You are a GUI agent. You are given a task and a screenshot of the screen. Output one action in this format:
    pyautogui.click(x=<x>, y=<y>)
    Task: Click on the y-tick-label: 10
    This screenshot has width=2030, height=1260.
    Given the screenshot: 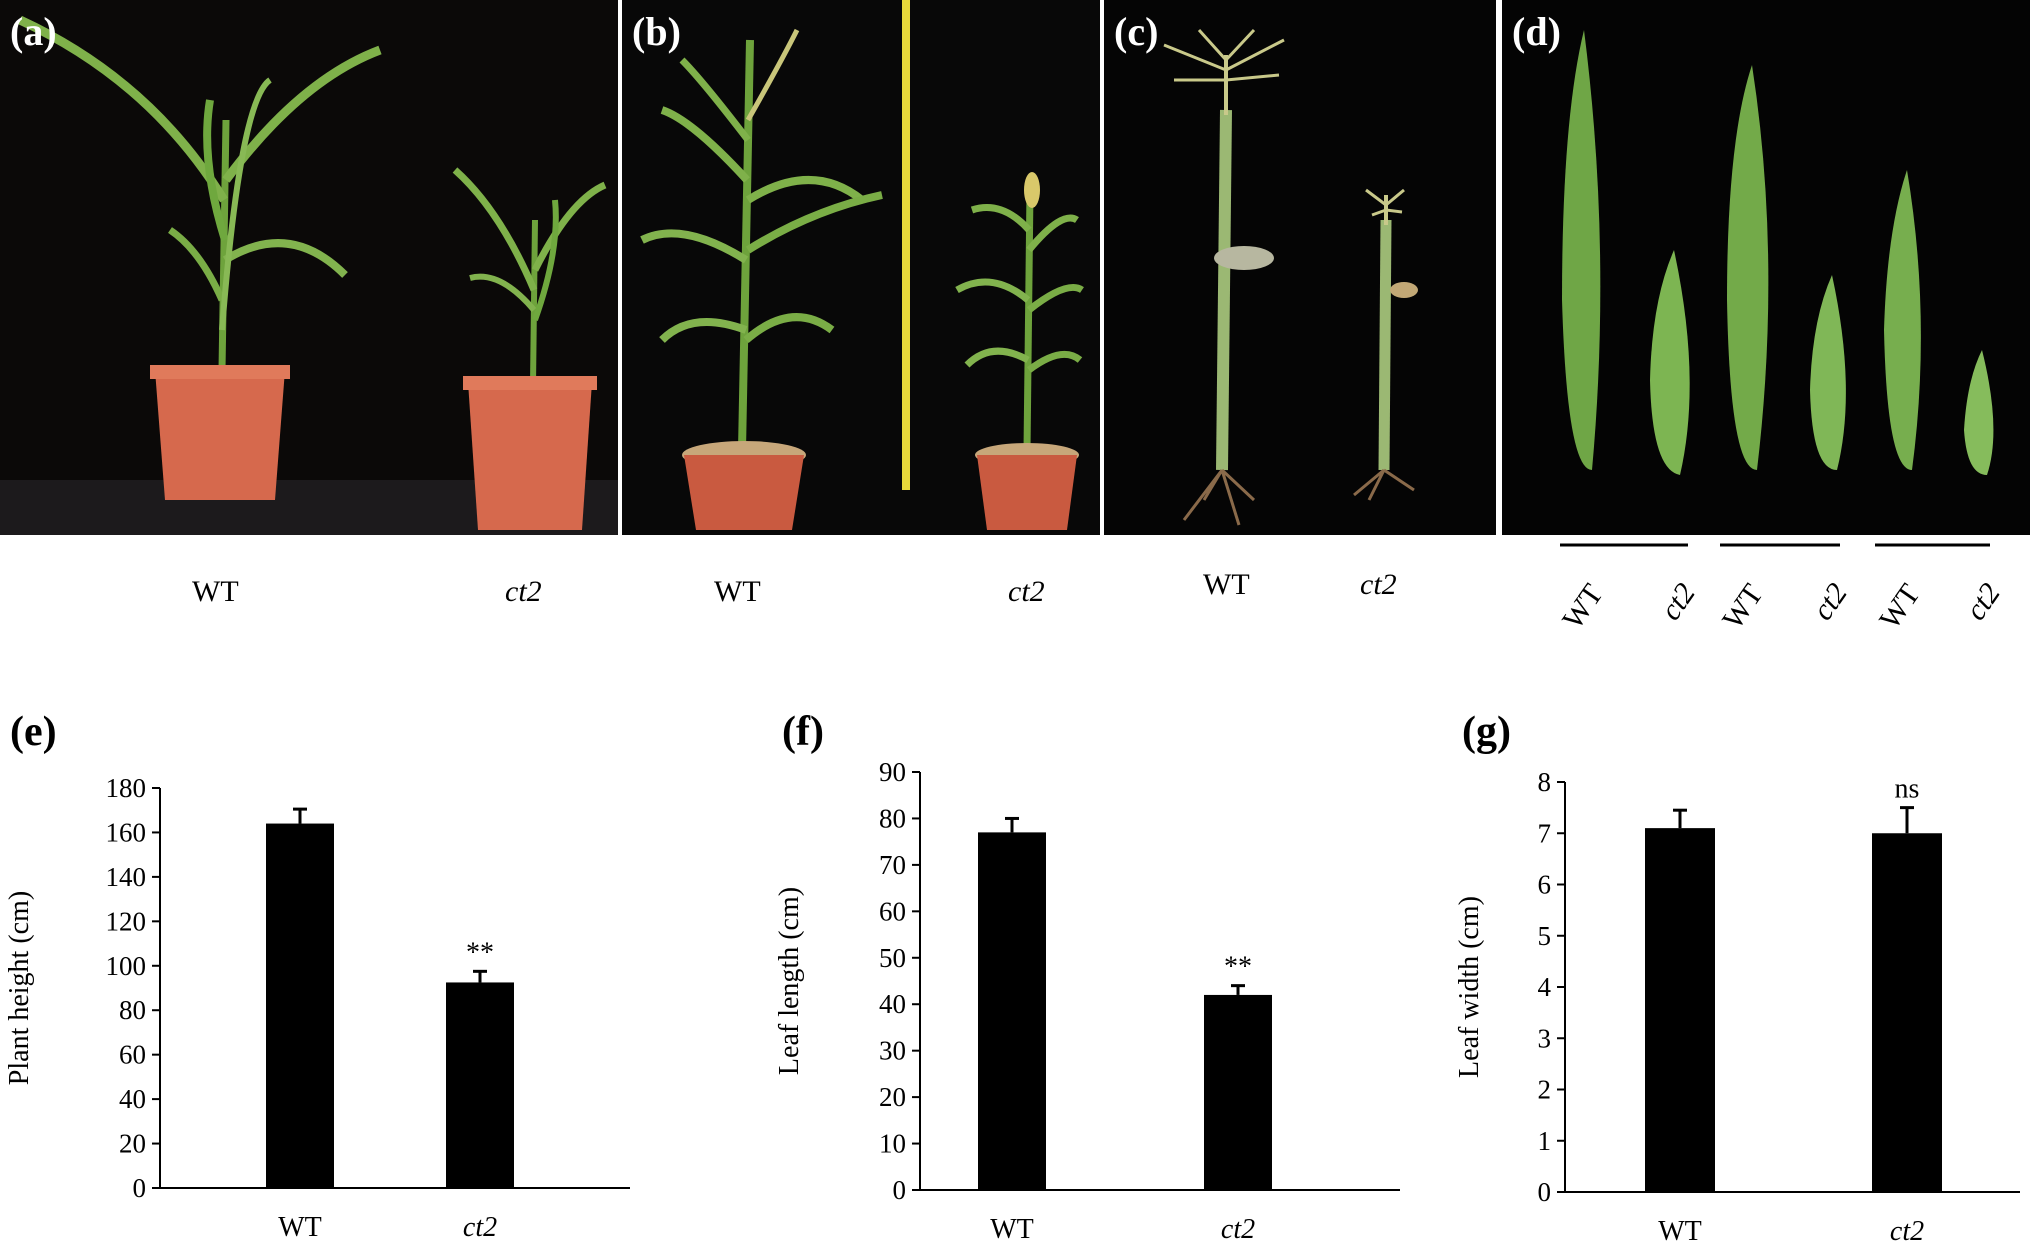 What is the action you would take?
    pyautogui.click(x=892, y=1144)
    